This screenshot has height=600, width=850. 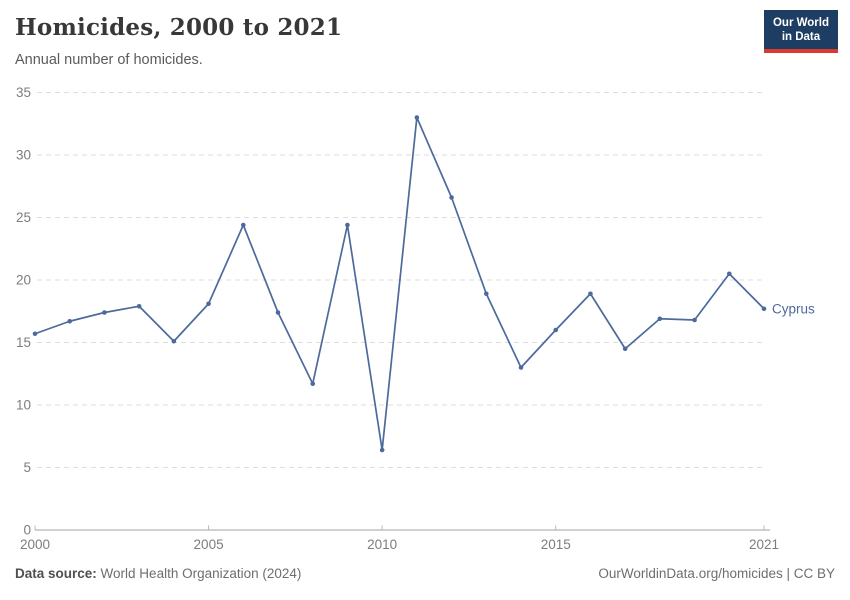 What do you see at coordinates (764, 544) in the screenshot?
I see `x-tick-label: 2021` at bounding box center [764, 544].